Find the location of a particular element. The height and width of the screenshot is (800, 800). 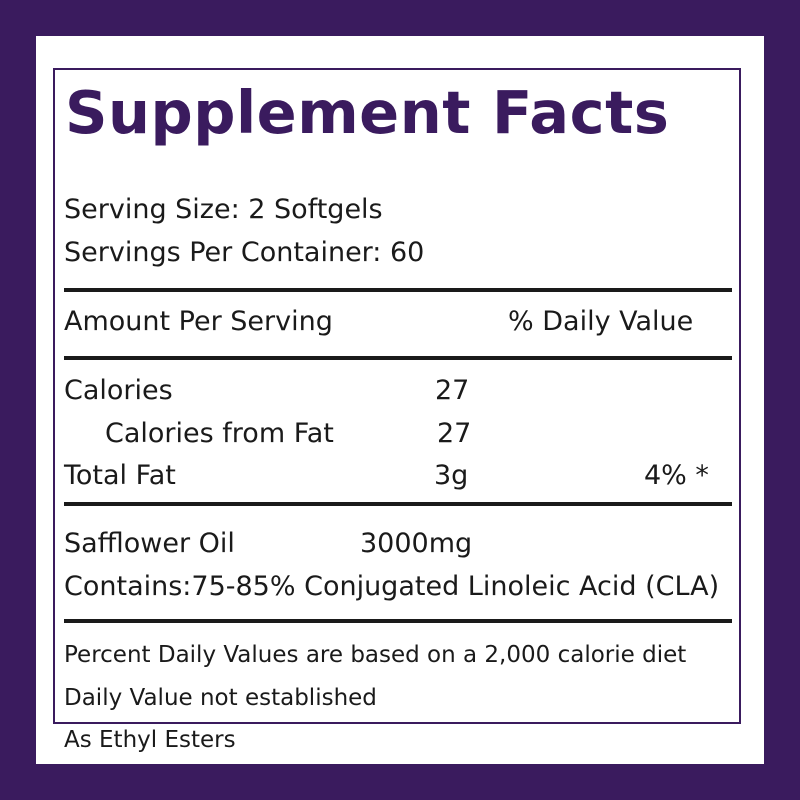

serving-size: Serving Size: 2 Softgels is located at coordinates (223, 209).